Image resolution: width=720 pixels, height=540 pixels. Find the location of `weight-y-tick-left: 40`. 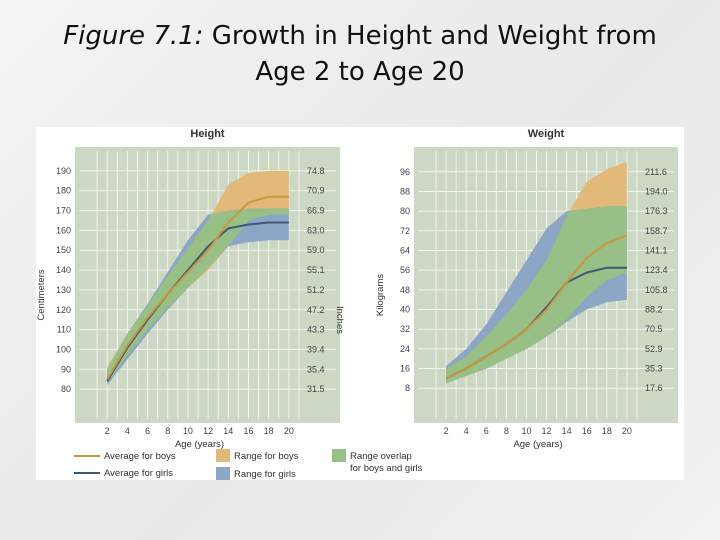

weight-y-tick-left: 40 is located at coordinates (405, 310).